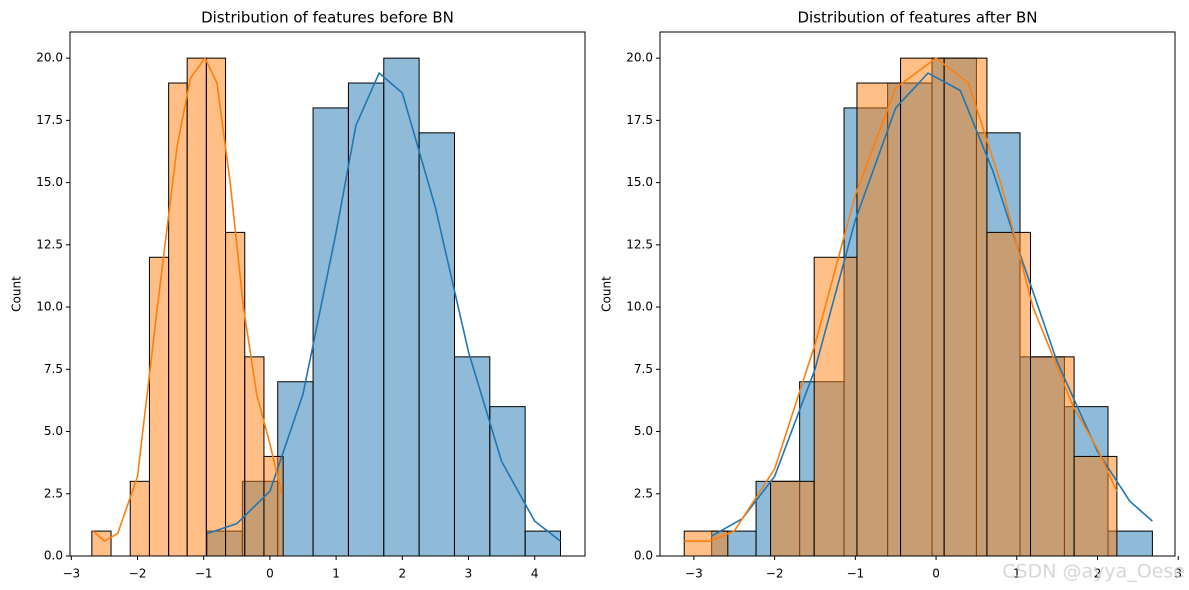 The height and width of the screenshot is (590, 1189). What do you see at coordinates (327, 18) in the screenshot?
I see `chart-title: Distribution of features before BN` at bounding box center [327, 18].